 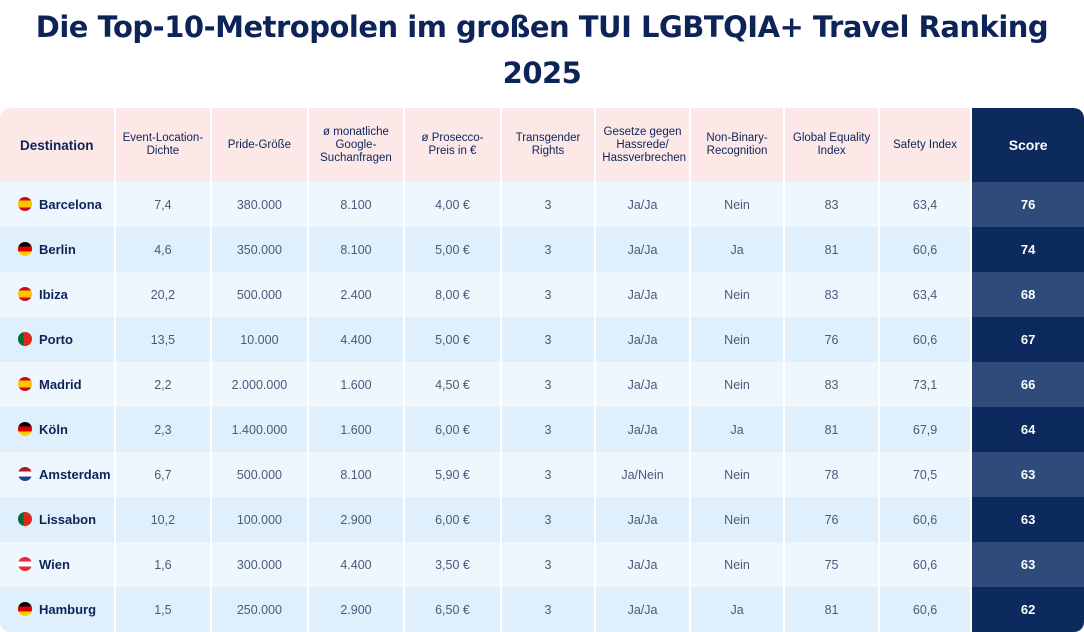 I want to click on cell-hate-laws: Ja/Nein, so click(x=643, y=474).